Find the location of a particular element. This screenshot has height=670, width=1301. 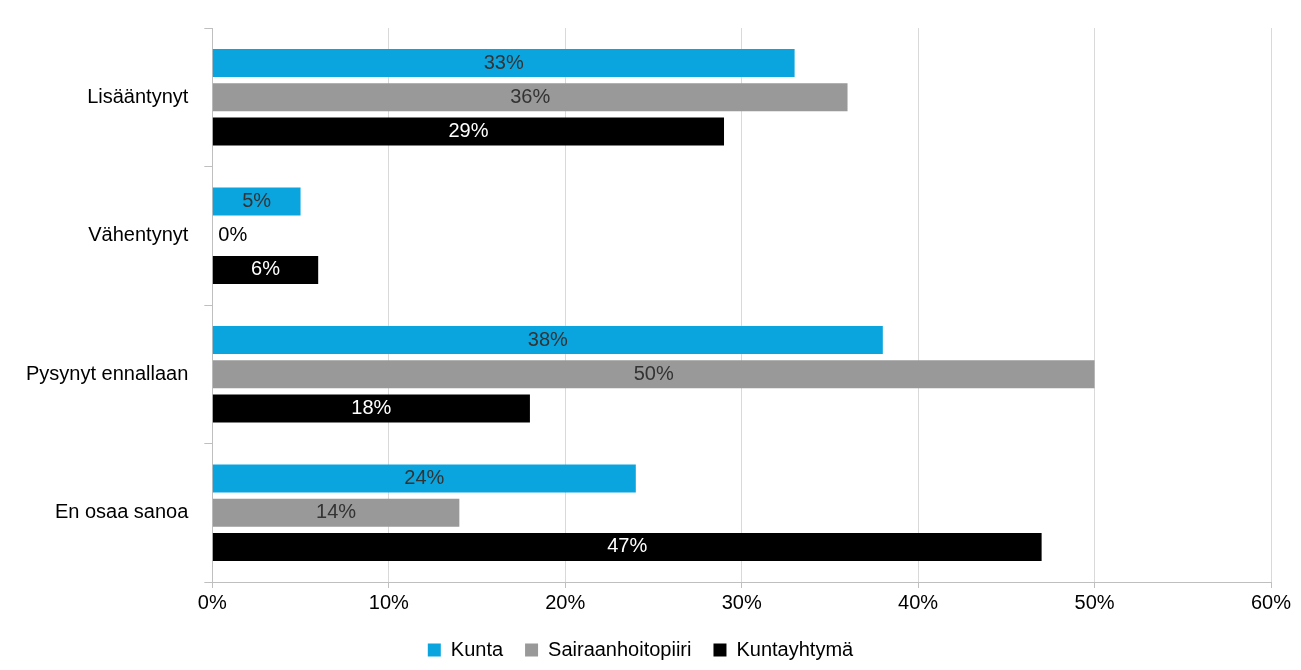

data-label: 47% is located at coordinates (627, 545).